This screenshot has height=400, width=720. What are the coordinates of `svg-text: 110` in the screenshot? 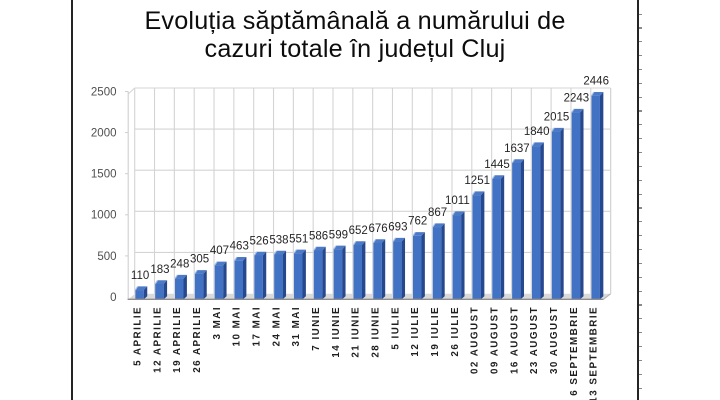 It's located at (140, 276).